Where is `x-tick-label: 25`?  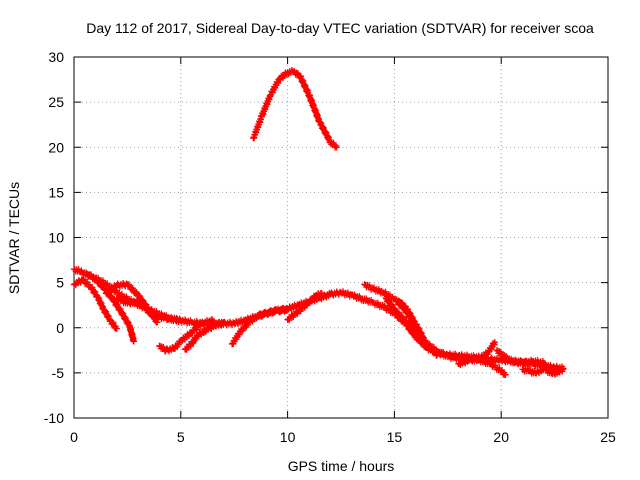 x-tick-label: 25 is located at coordinates (608, 437).